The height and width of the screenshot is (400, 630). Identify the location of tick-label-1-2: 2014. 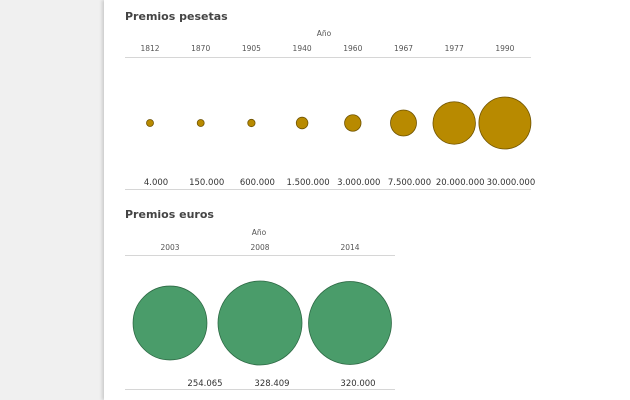
(349, 247).